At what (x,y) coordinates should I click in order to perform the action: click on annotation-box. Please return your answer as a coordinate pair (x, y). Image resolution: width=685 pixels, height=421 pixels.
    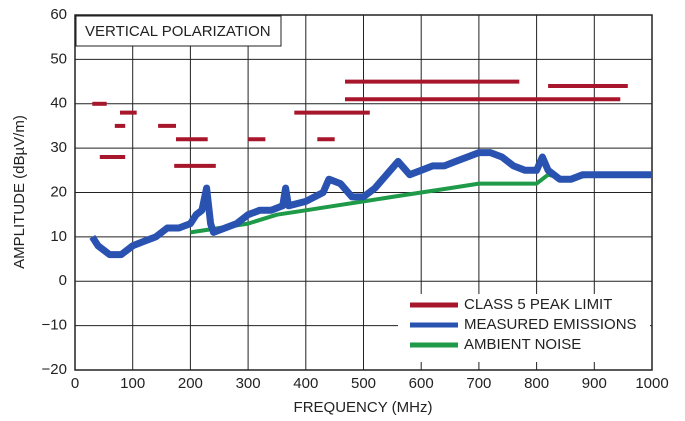
    Looking at the image, I should click on (178, 31).